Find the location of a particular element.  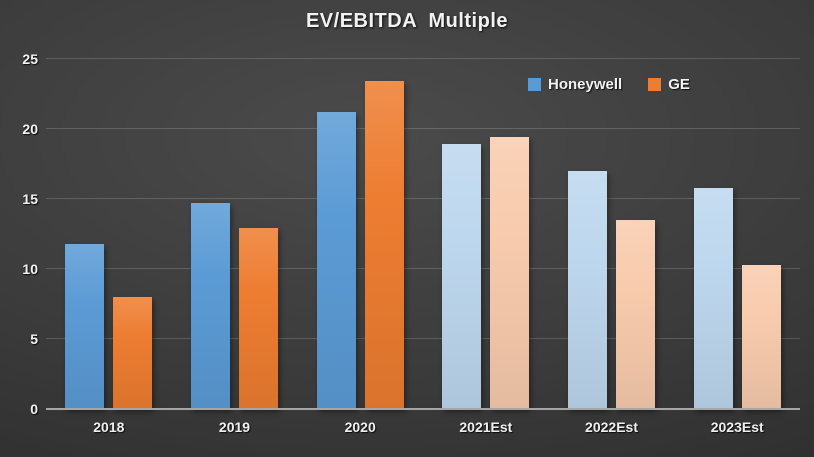

bar-ge-2023est is located at coordinates (761, 336).